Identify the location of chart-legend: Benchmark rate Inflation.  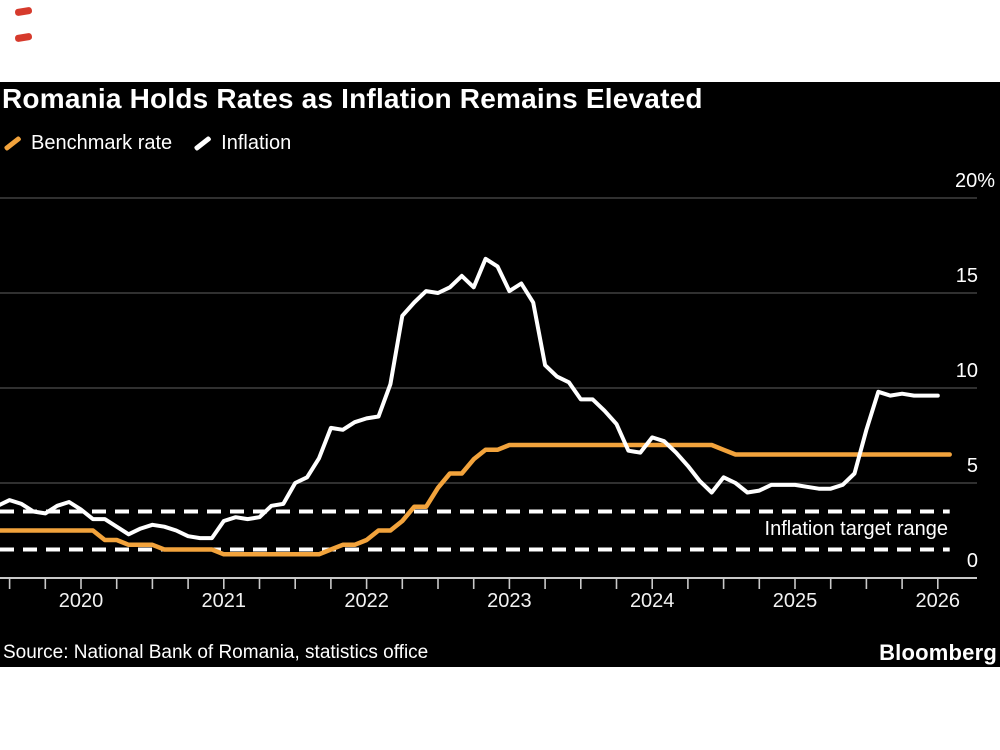
(147, 143).